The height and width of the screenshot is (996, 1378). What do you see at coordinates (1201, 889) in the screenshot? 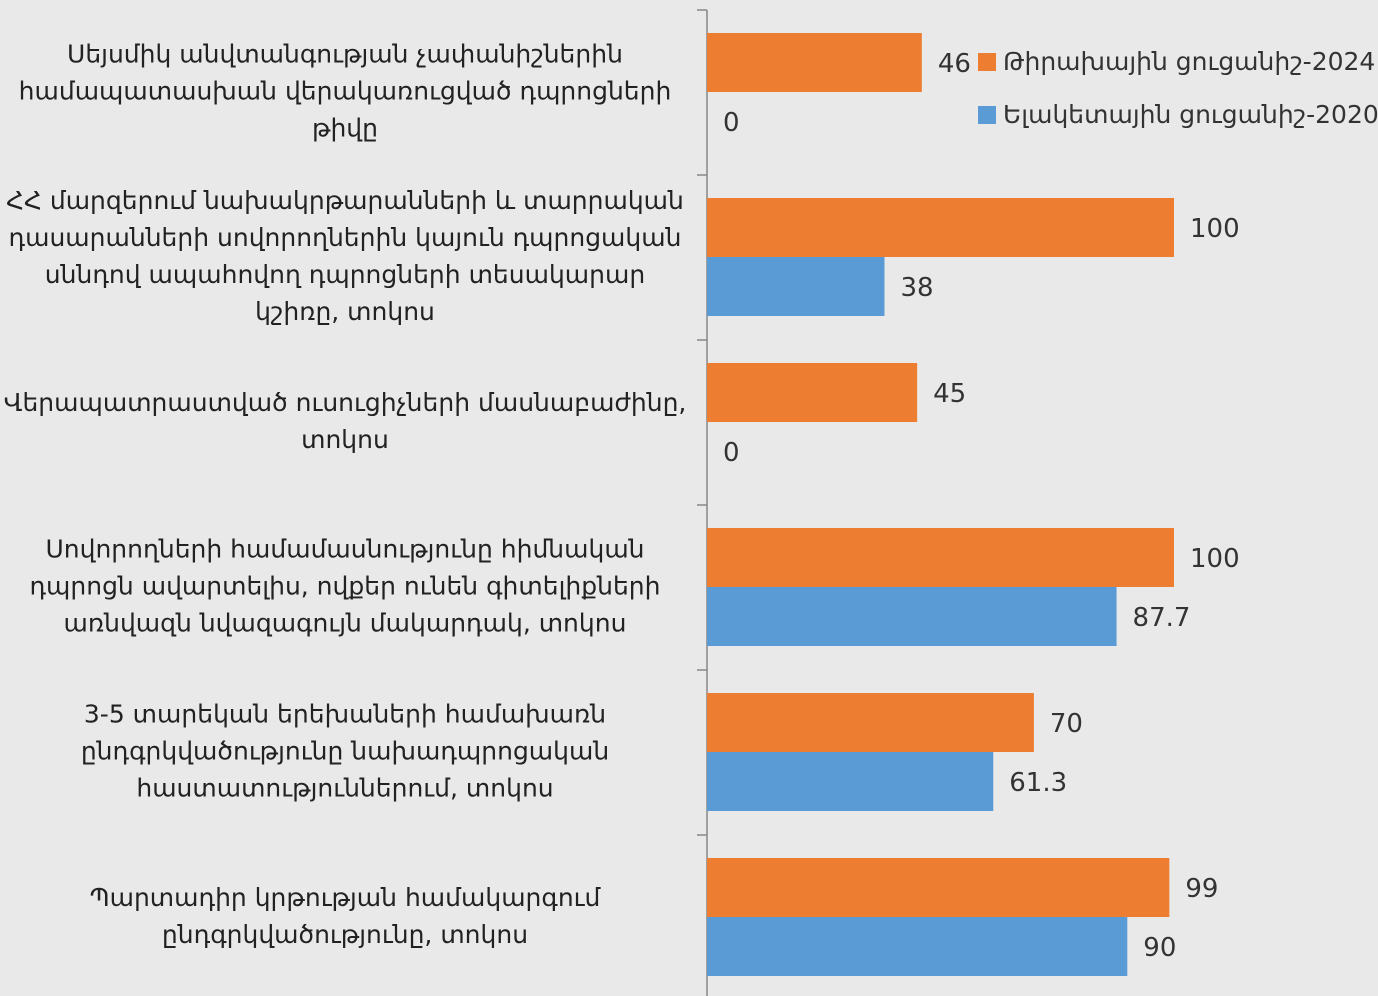
I see `value-label: 99` at bounding box center [1201, 889].